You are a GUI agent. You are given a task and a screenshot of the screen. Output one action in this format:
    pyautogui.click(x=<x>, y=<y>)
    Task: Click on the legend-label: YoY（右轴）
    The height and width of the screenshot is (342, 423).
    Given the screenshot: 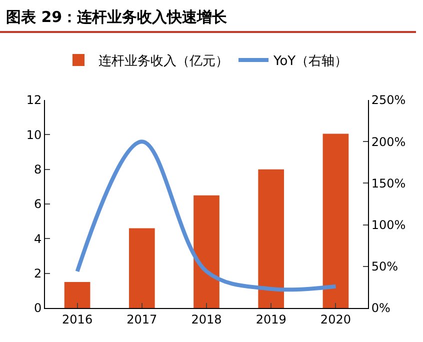 What is the action you would take?
    pyautogui.click(x=310, y=62)
    